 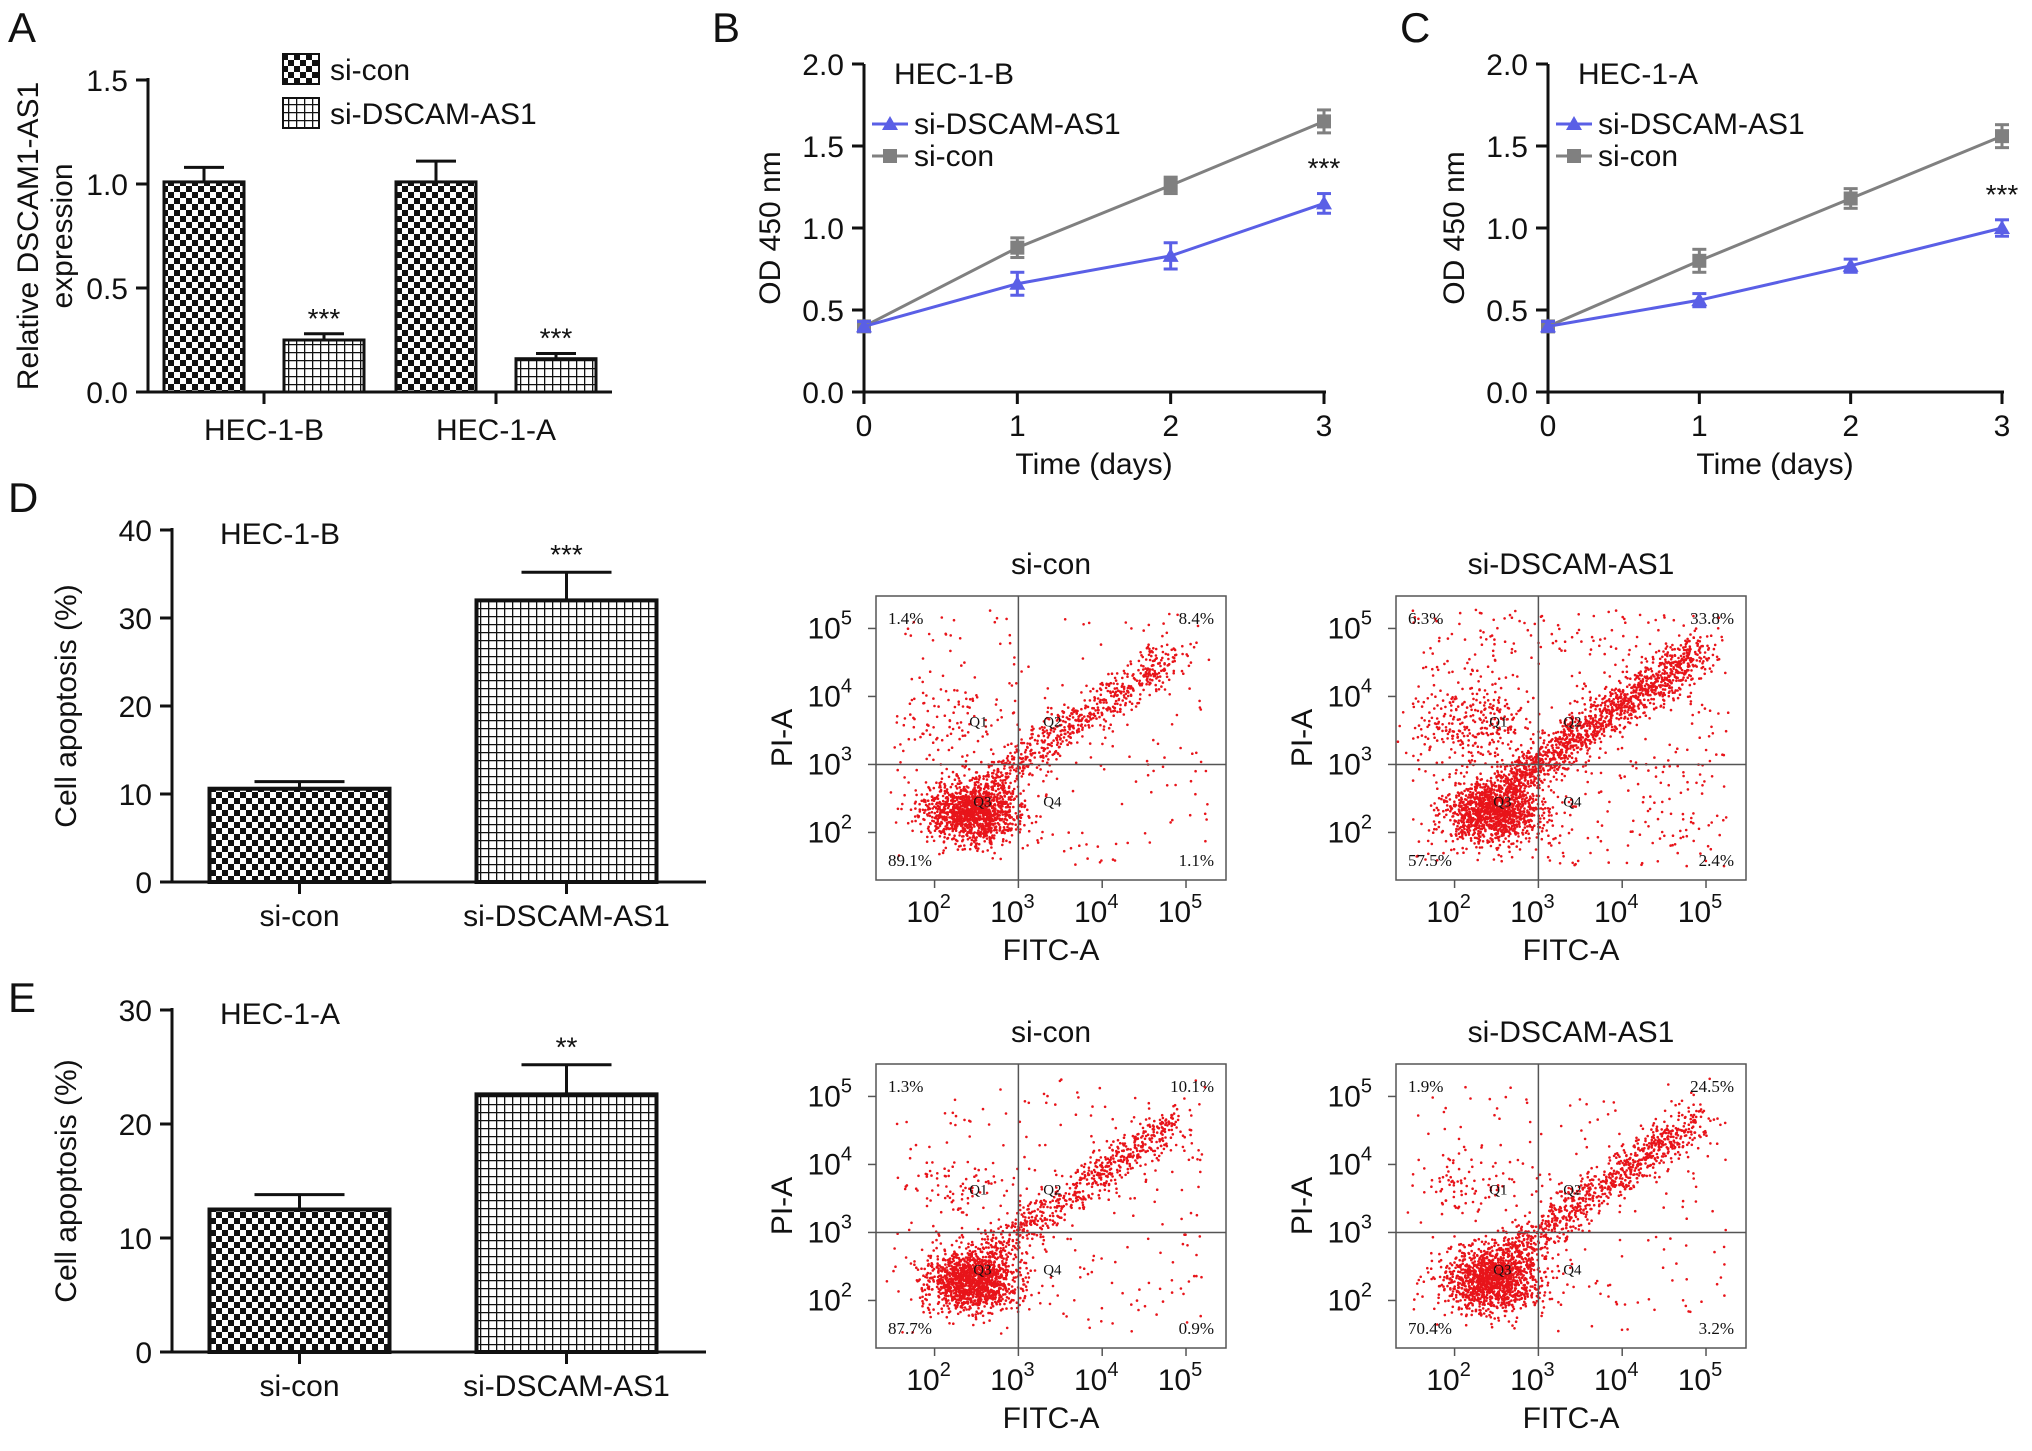 What do you see at coordinates (823, 311) in the screenshot?
I see `y-tick-label: 0.5` at bounding box center [823, 311].